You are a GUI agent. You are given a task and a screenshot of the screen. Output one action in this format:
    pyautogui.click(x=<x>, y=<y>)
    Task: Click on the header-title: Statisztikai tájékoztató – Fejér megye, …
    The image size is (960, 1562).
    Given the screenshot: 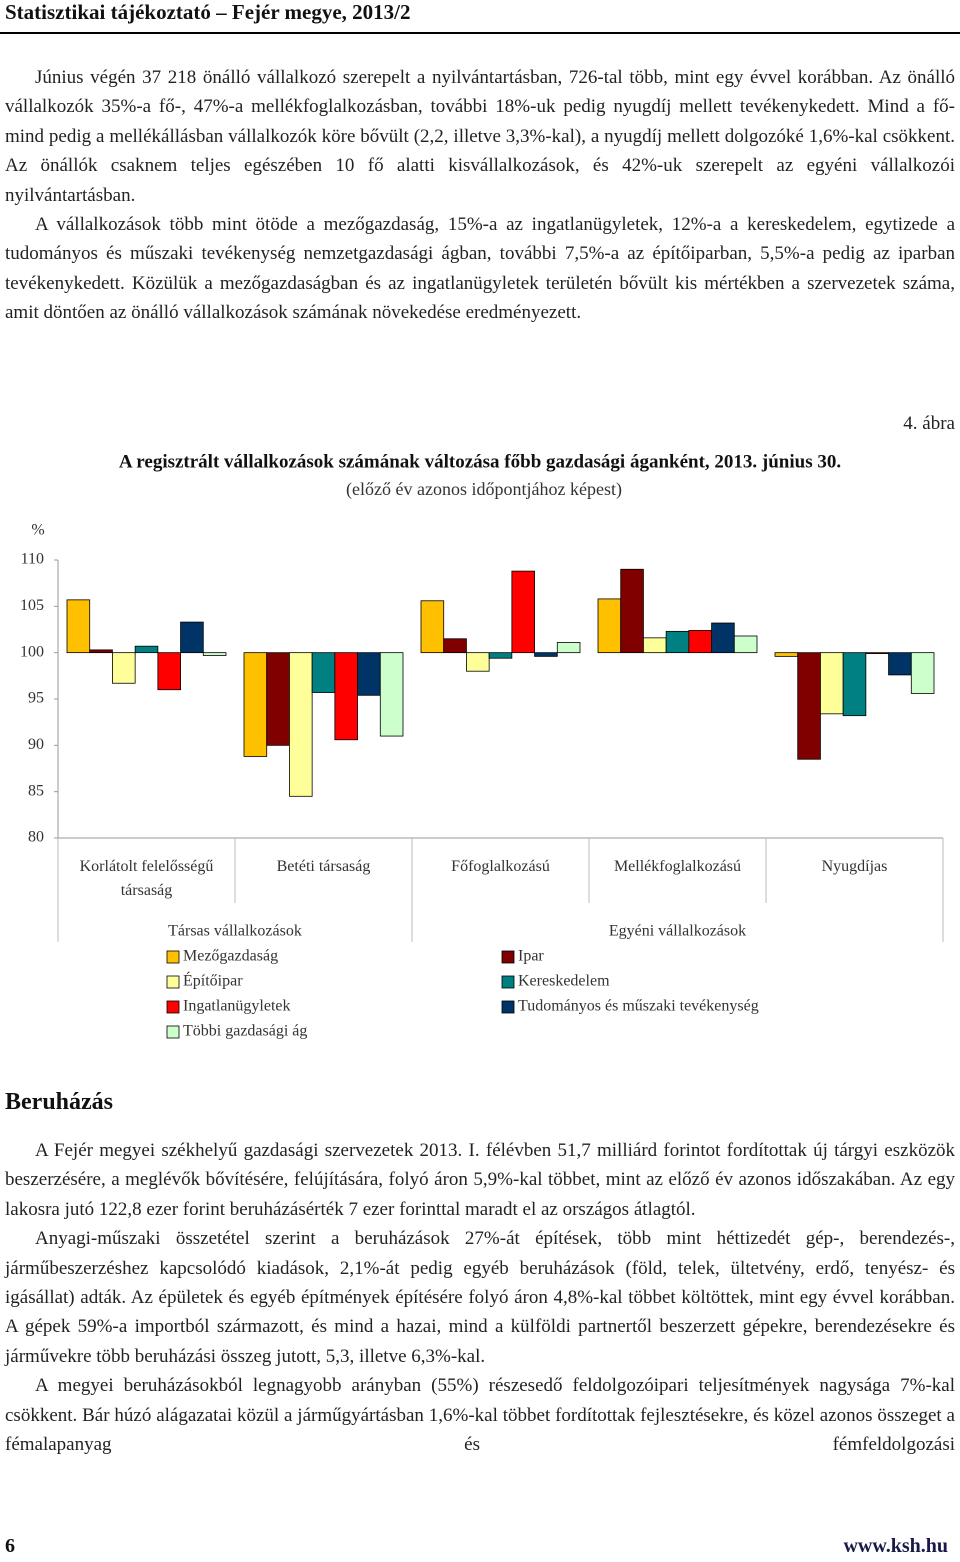 What is the action you would take?
    pyautogui.click(x=208, y=12)
    